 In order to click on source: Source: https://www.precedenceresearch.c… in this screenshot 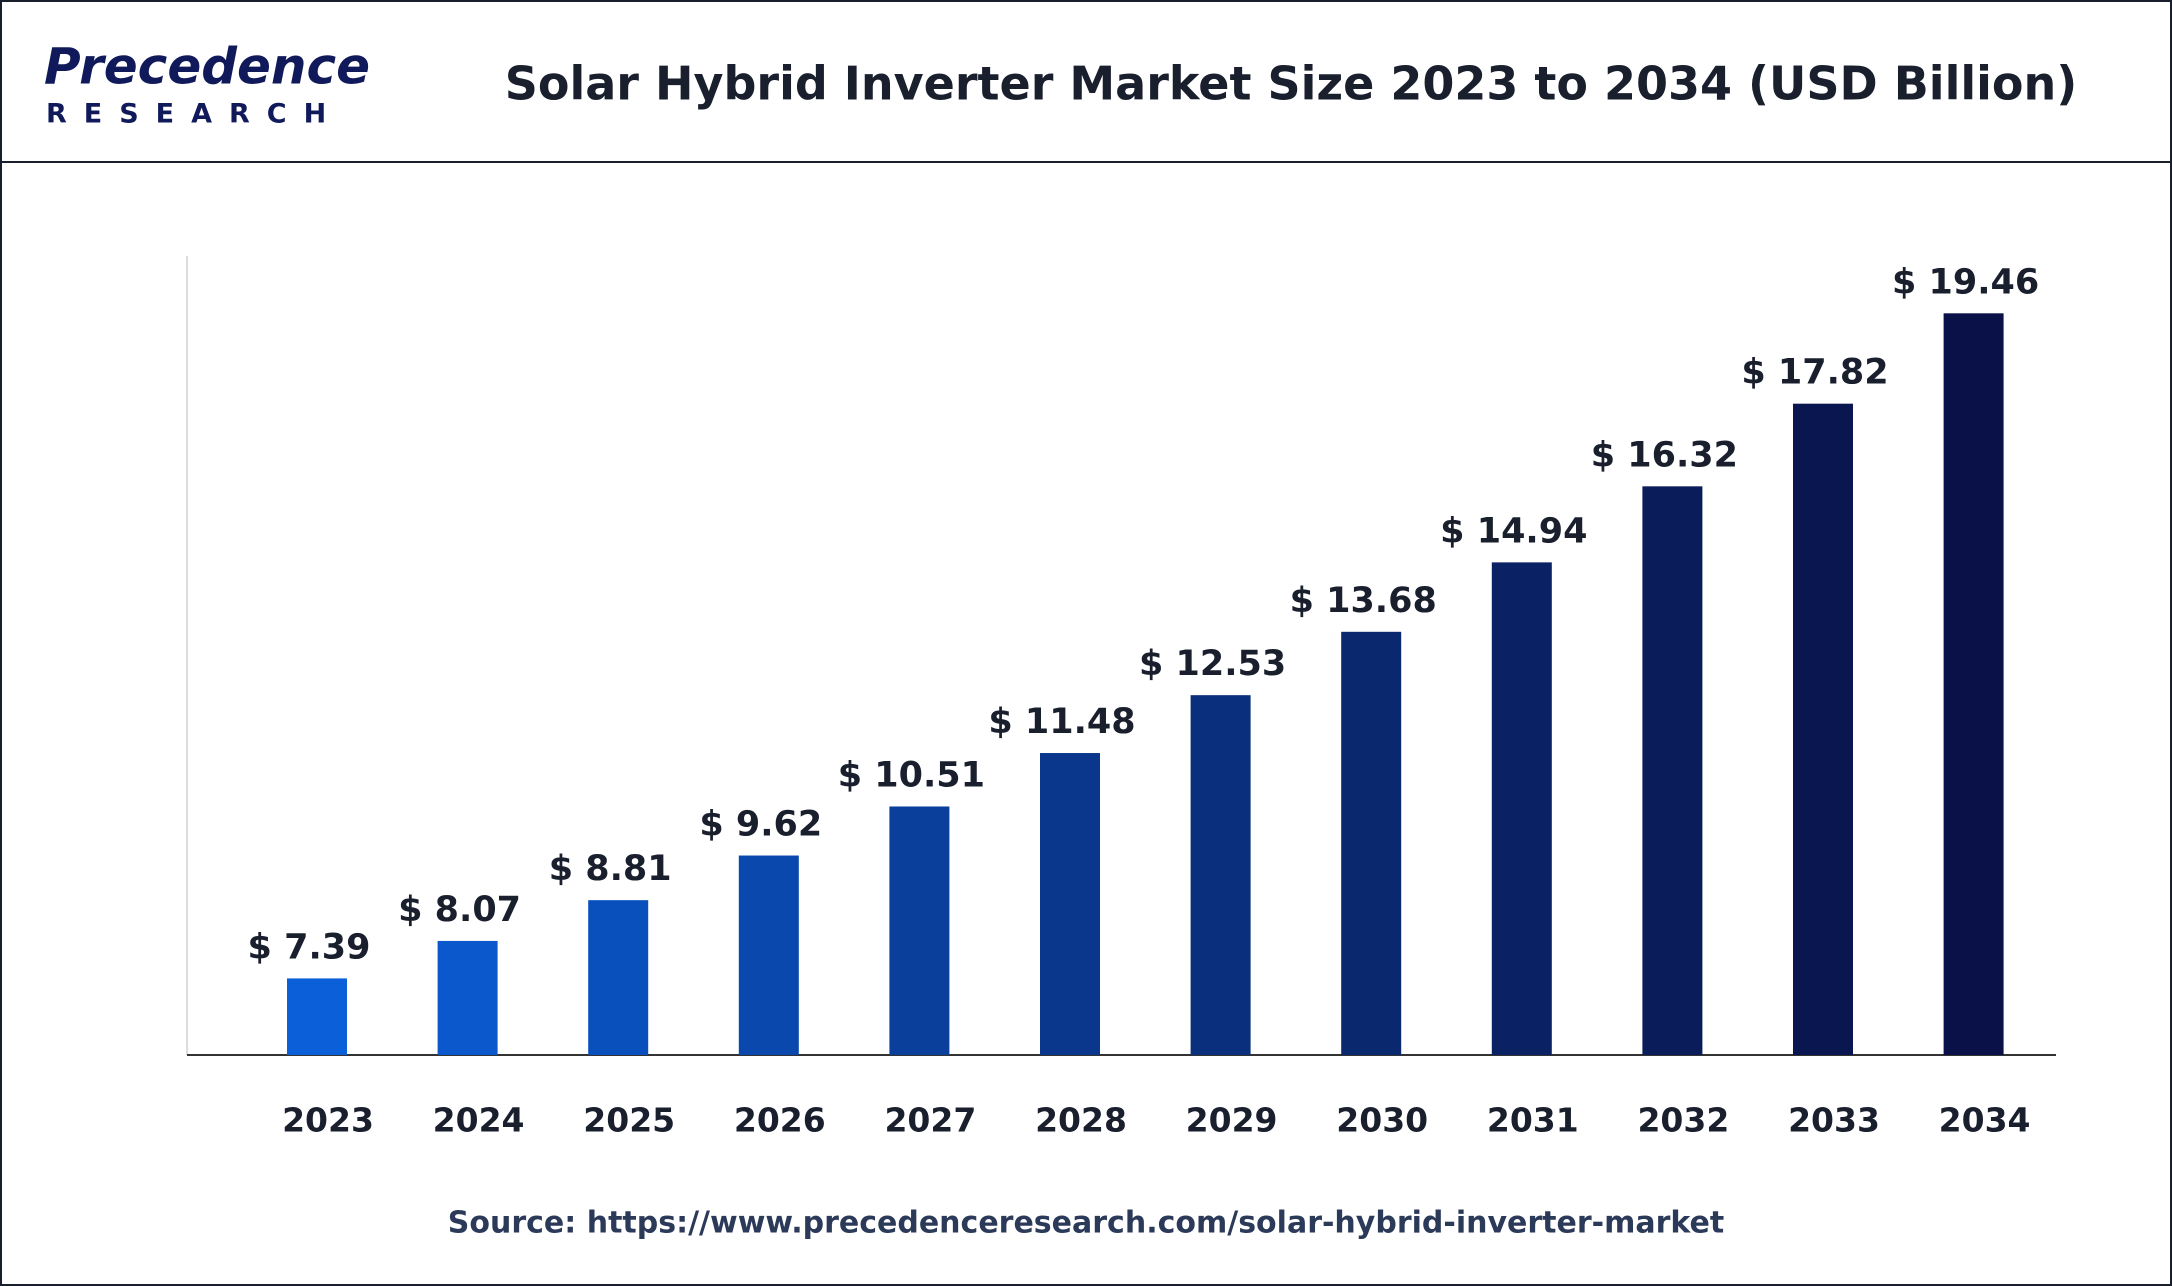, I will do `click(1086, 1223)`.